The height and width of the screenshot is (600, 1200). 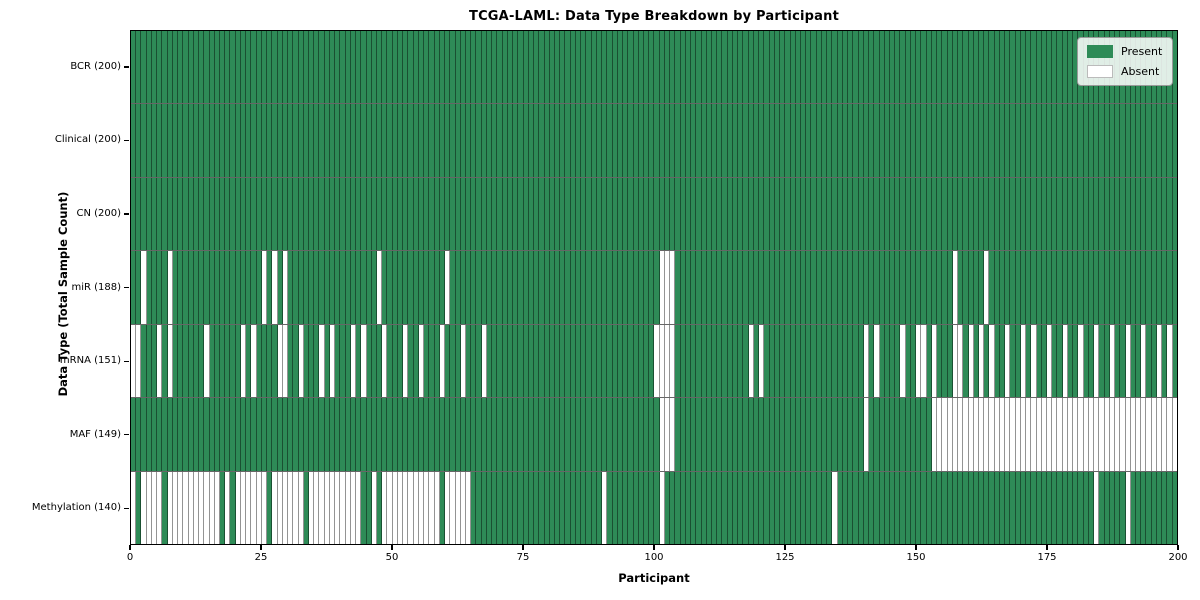 What do you see at coordinates (654, 578) in the screenshot?
I see `x-axis-label: Participant` at bounding box center [654, 578].